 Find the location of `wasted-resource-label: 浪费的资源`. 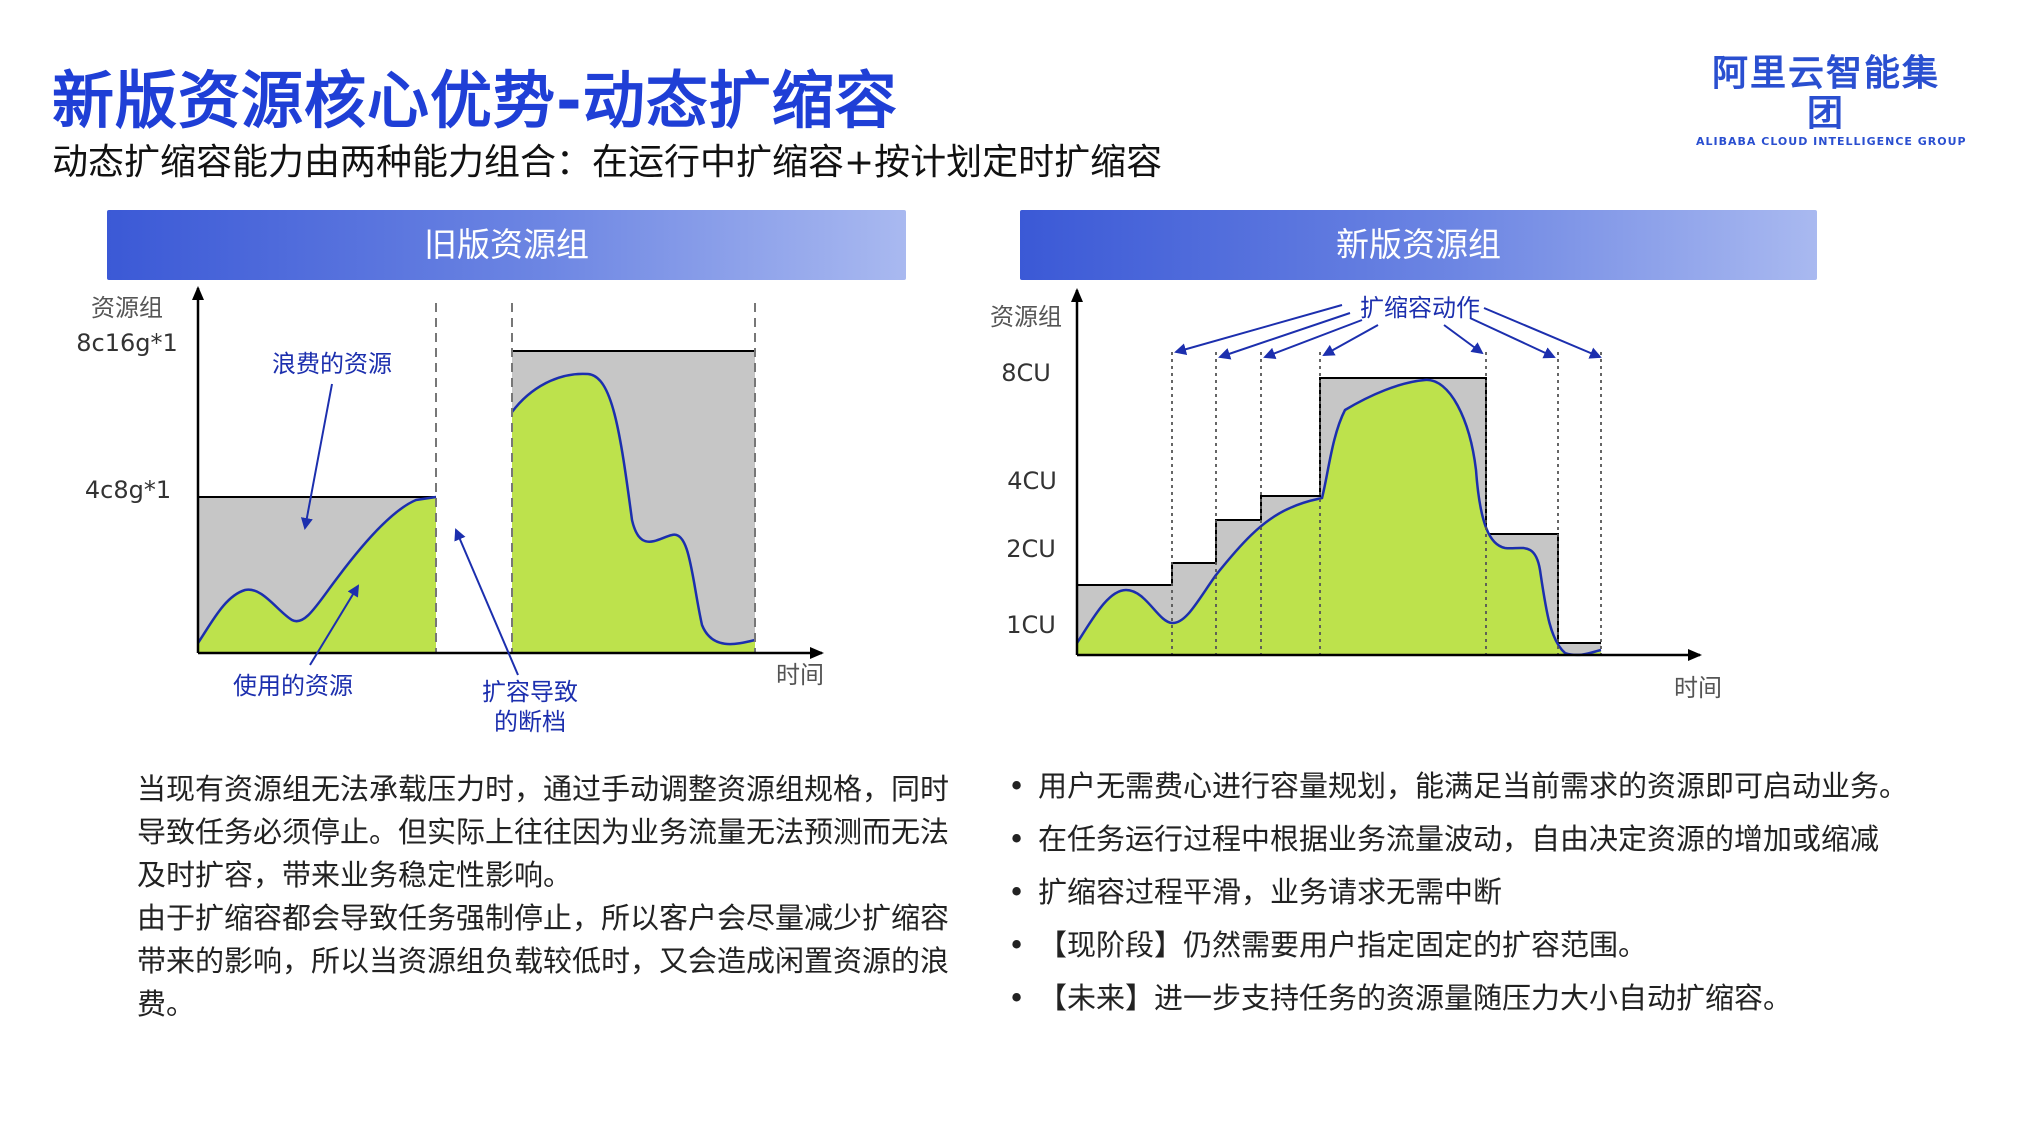

wasted-resource-label: 浪费的资源 is located at coordinates (332, 364).